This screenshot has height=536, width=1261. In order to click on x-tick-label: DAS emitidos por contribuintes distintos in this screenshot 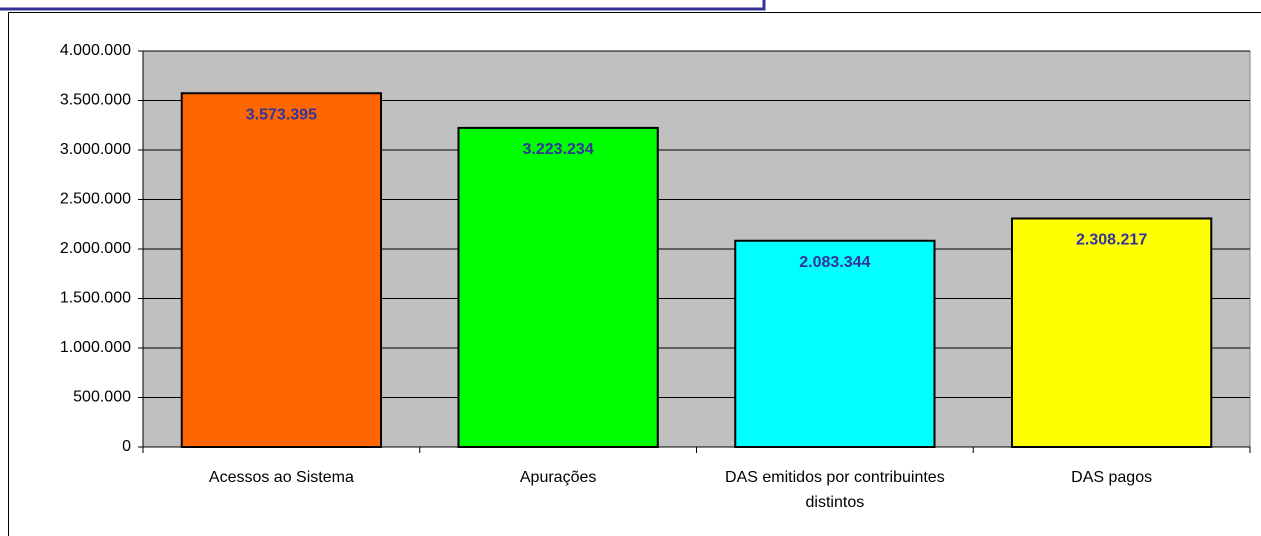, I will do `click(835, 490)`.